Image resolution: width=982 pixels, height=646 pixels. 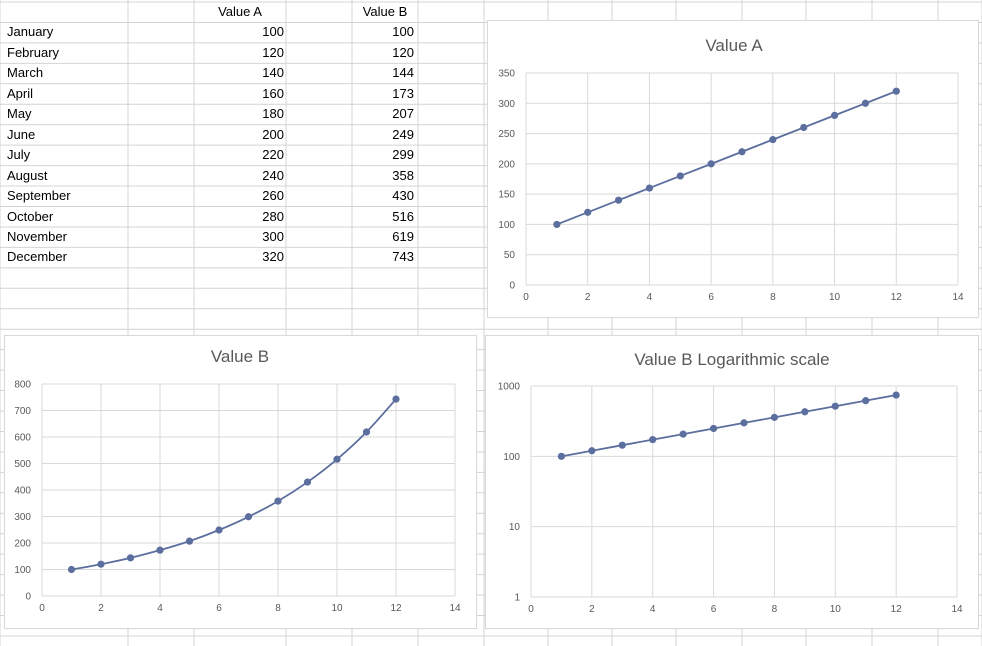 I want to click on y-tick-label: 1000, so click(x=509, y=387).